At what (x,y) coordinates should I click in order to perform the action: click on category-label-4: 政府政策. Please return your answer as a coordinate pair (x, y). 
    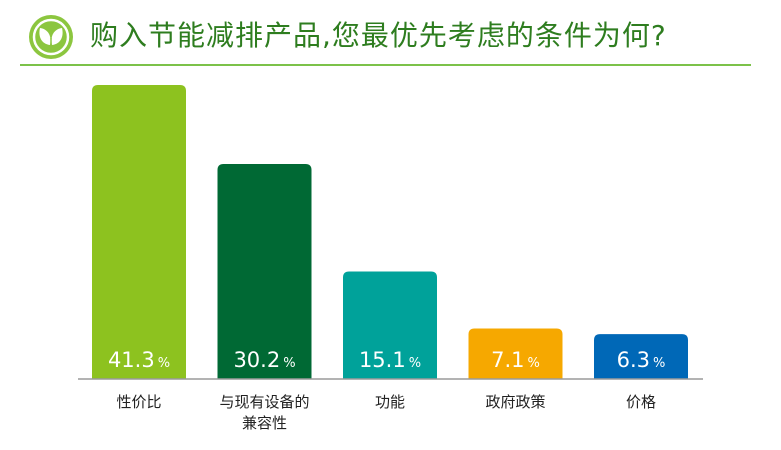
    Looking at the image, I should click on (515, 402).